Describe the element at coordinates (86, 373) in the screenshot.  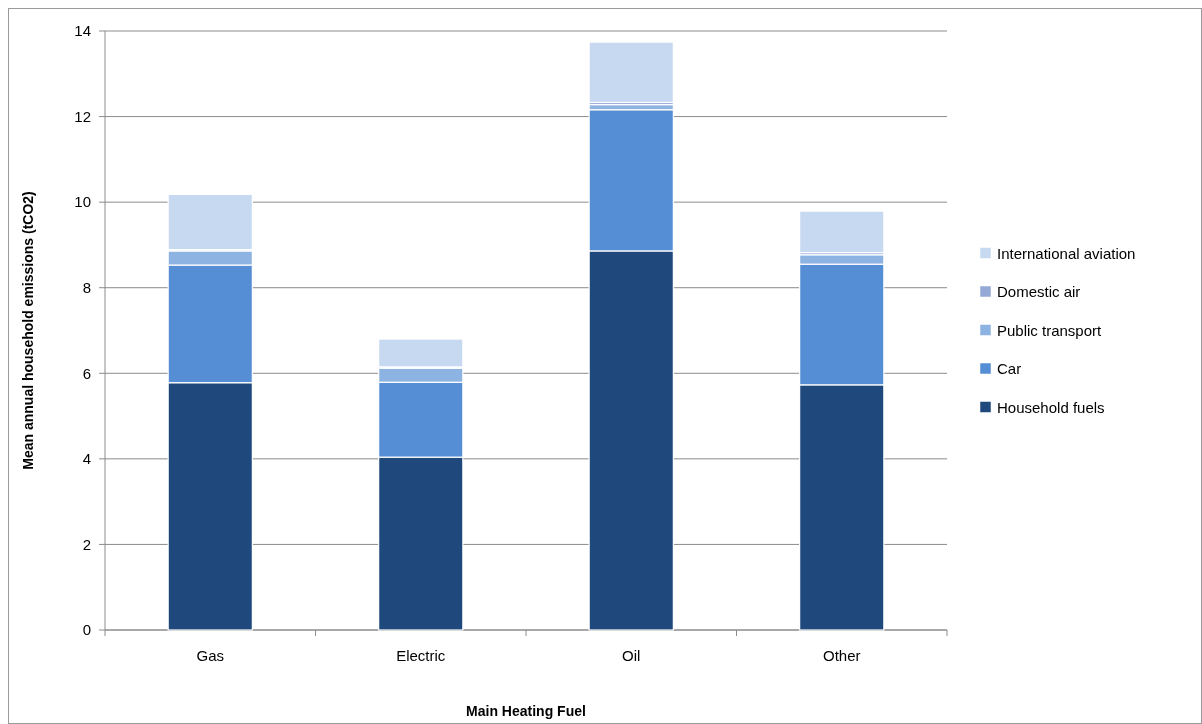
I see `y-tick-label: 6` at that location.